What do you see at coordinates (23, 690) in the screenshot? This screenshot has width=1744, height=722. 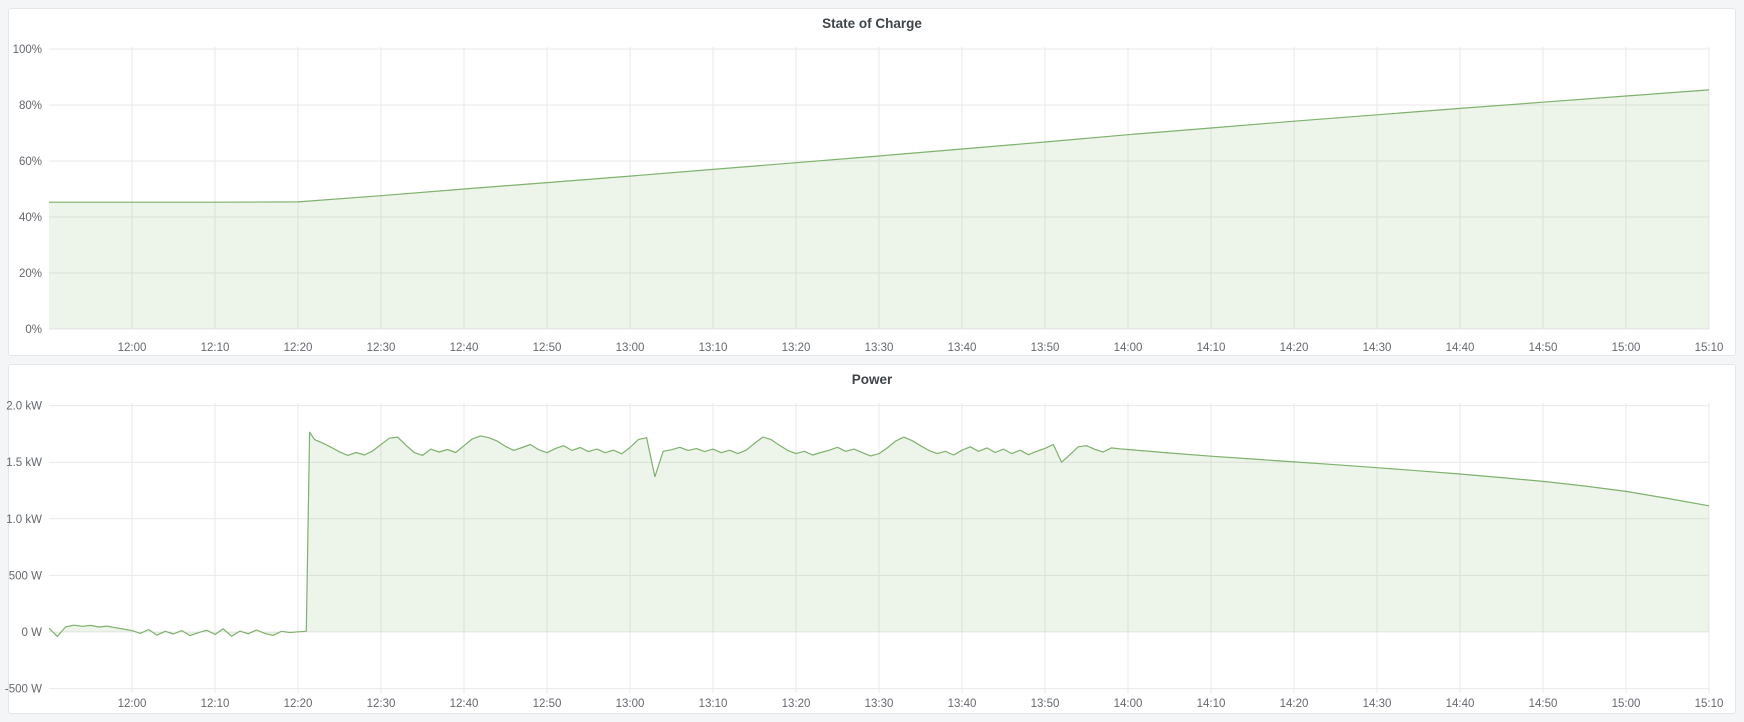 I see `y-axis-tick-label: -500 W` at bounding box center [23, 690].